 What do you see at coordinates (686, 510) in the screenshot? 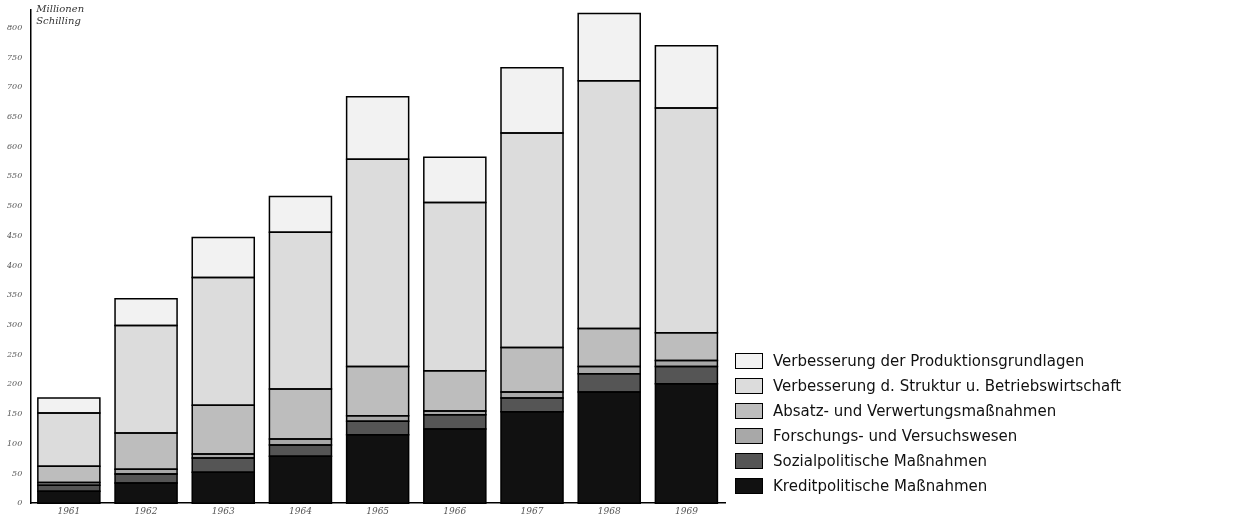
I see `x-tick-label: 1969` at bounding box center [686, 510].